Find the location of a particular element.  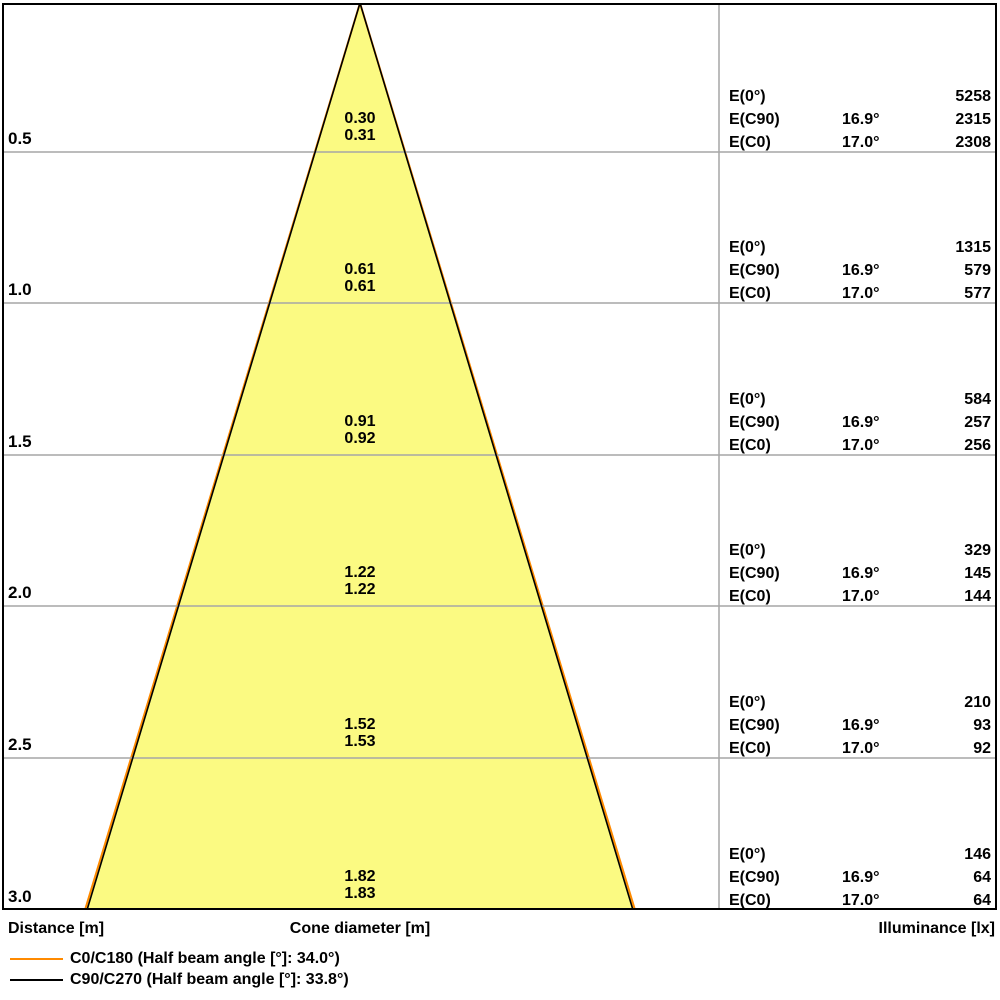

cone-diameter-c90: 1.52 is located at coordinates (360, 724).